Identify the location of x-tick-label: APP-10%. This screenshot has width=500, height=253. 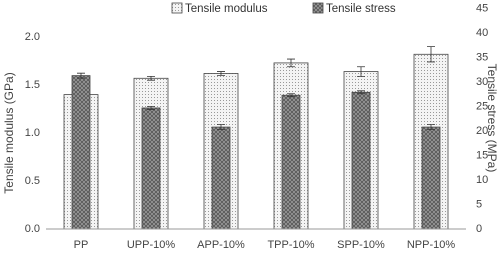
(221, 245).